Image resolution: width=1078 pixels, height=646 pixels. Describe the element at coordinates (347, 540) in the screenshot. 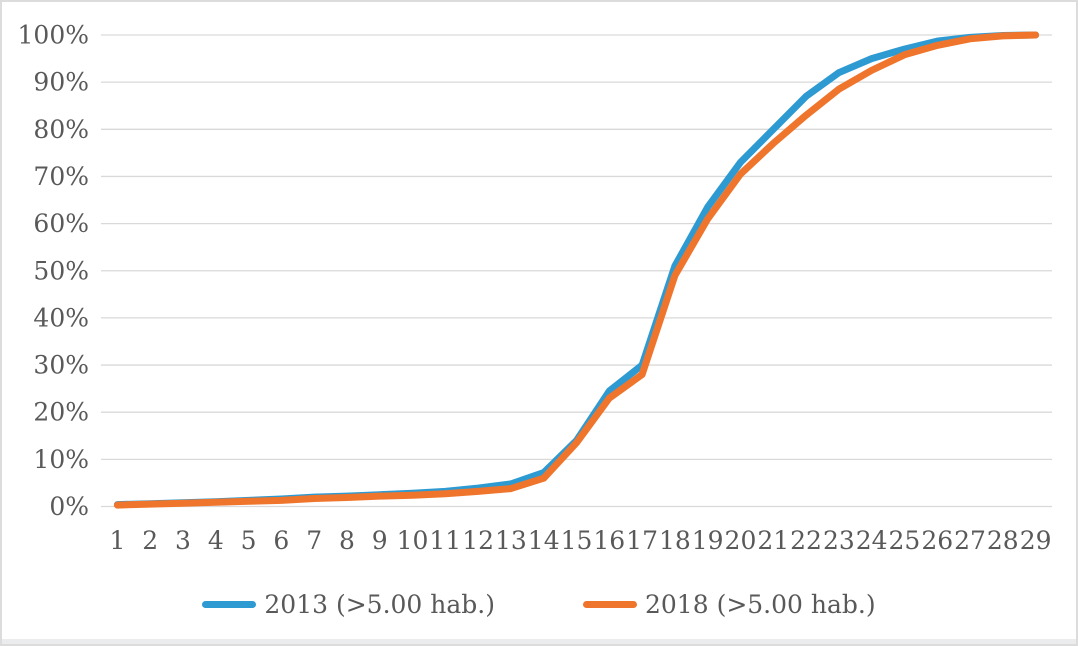

I see `x-axis-tick-label: 8` at that location.